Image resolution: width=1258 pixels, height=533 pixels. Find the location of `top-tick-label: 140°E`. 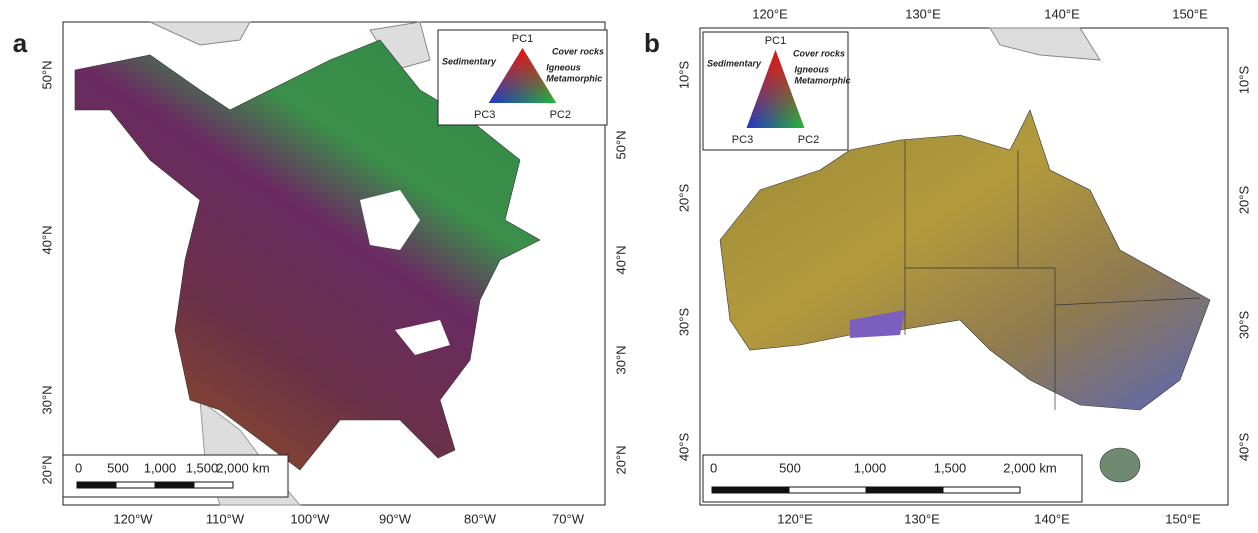

top-tick-label: 140°E is located at coordinates (1062, 13).